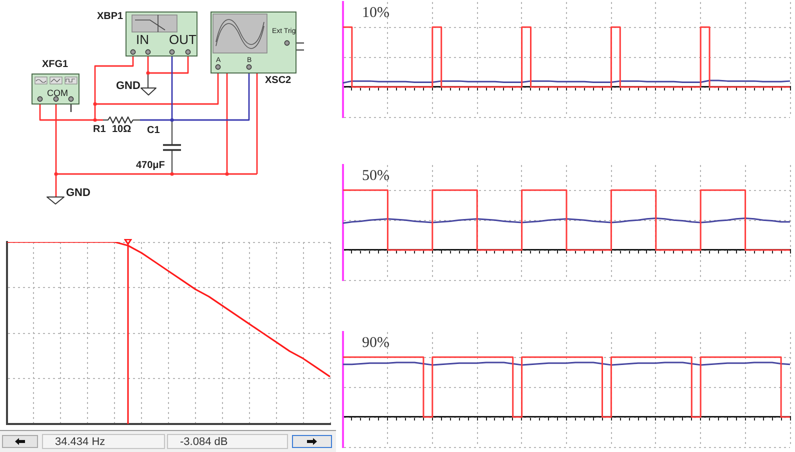 The image size is (795, 452). I want to click on text: XBP1, so click(110, 16).